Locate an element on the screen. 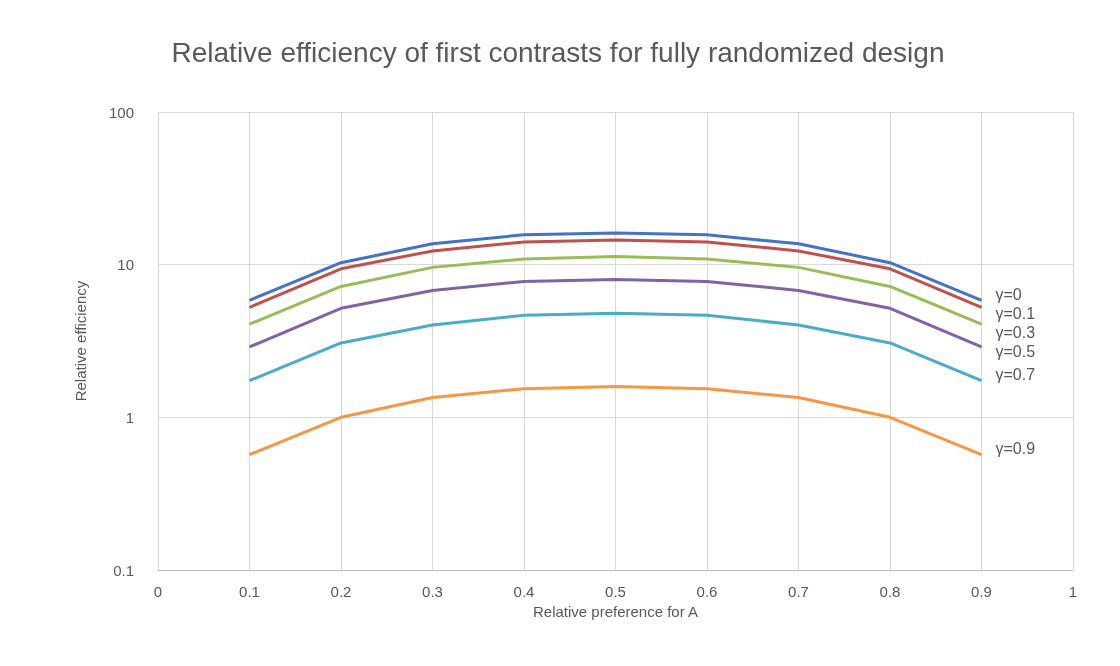 Image resolution: width=1120 pixels, height=666 pixels. series-label: γ=0 is located at coordinates (1008, 294).